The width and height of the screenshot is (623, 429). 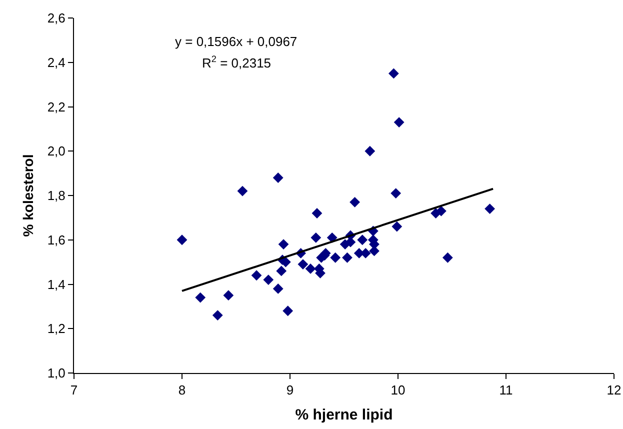 What do you see at coordinates (237, 62) in the screenshot?
I see `annotation: R$^{2}$ = 0,2315` at bounding box center [237, 62].